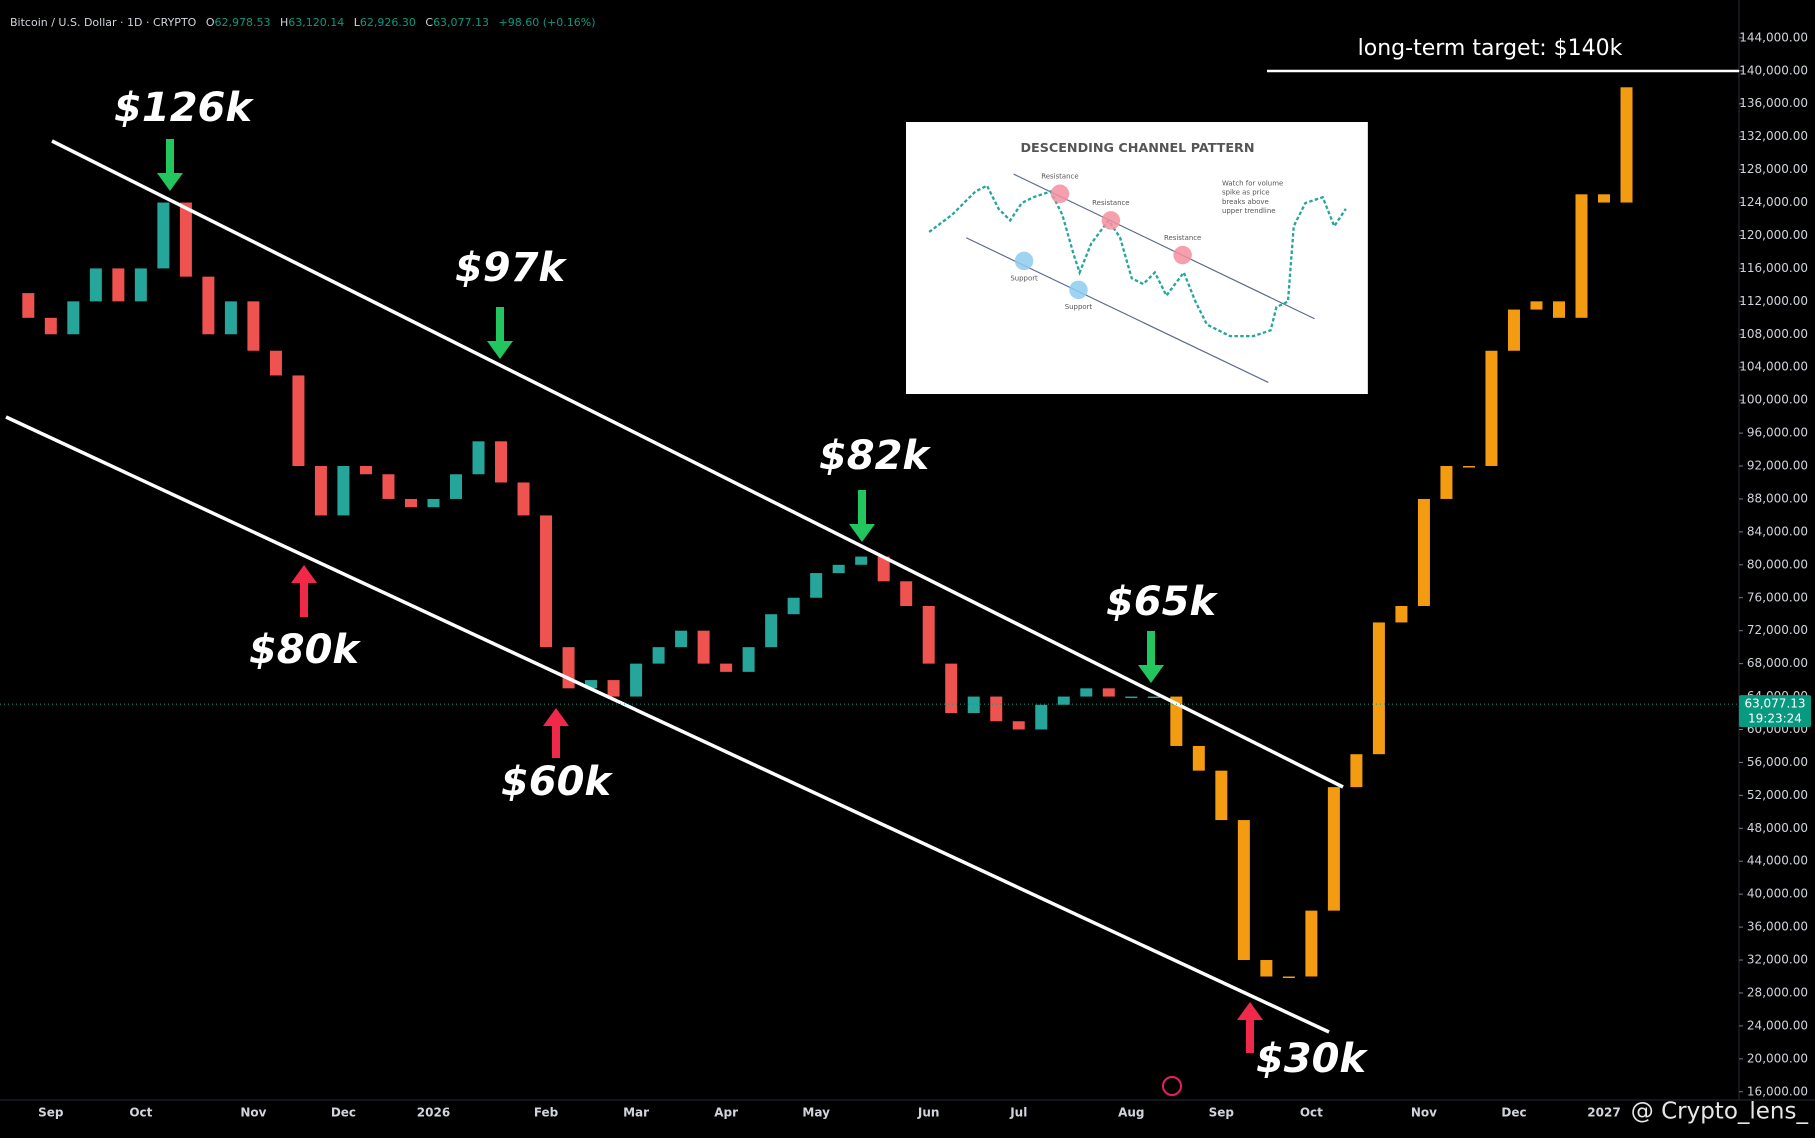  Describe the element at coordinates (316, 22) in the screenshot. I see `ohlc-value: 63,120.14` at that location.